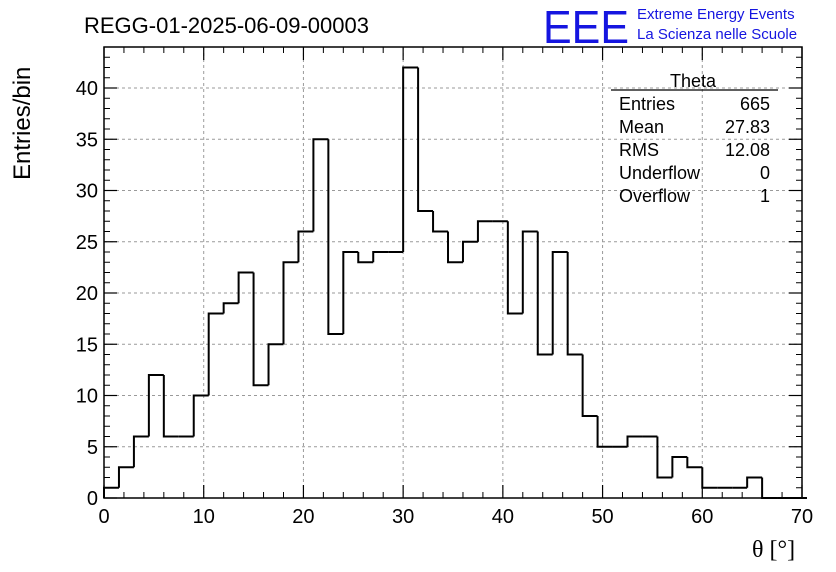  Describe the element at coordinates (226, 25) in the screenshot. I see `chart-title: REGG-01-2025-06-09-00003` at that location.